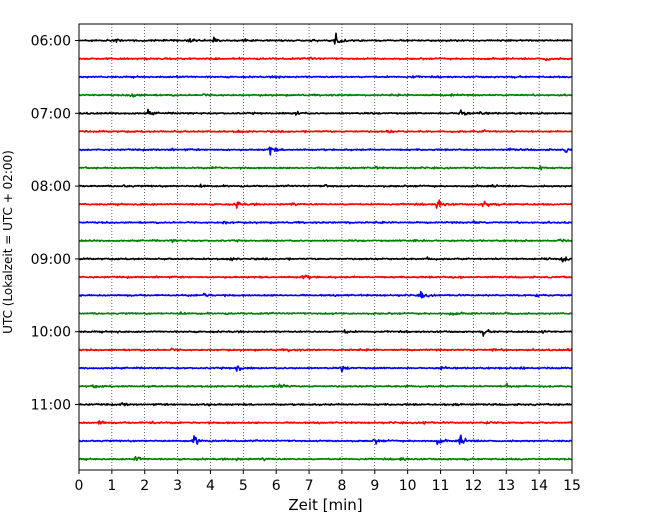 This screenshot has height=524, width=650. What do you see at coordinates (408, 486) in the screenshot?
I see `x-tick-label: 10` at bounding box center [408, 486].